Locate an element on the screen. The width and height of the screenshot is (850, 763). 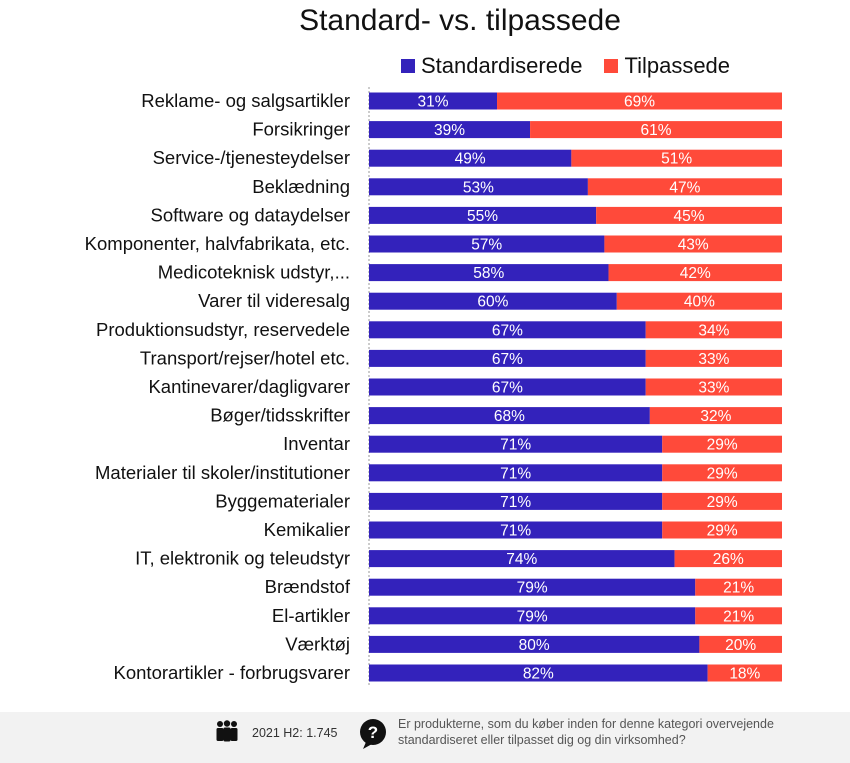
data-label: 26% is located at coordinates (728, 559).